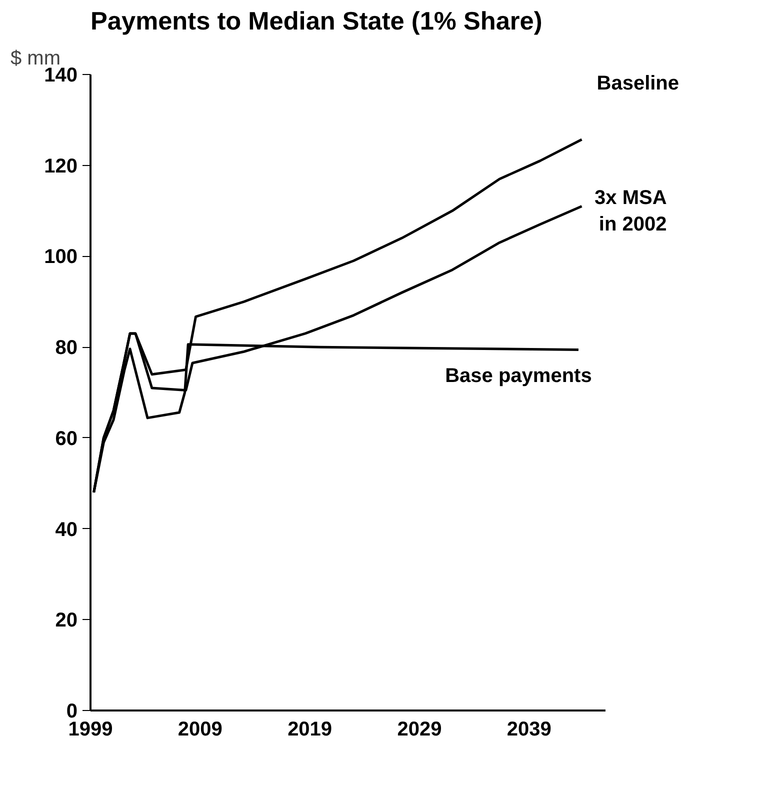 This screenshot has width=783, height=788. Describe the element at coordinates (66, 529) in the screenshot. I see `y-tick-label: 40` at that location.